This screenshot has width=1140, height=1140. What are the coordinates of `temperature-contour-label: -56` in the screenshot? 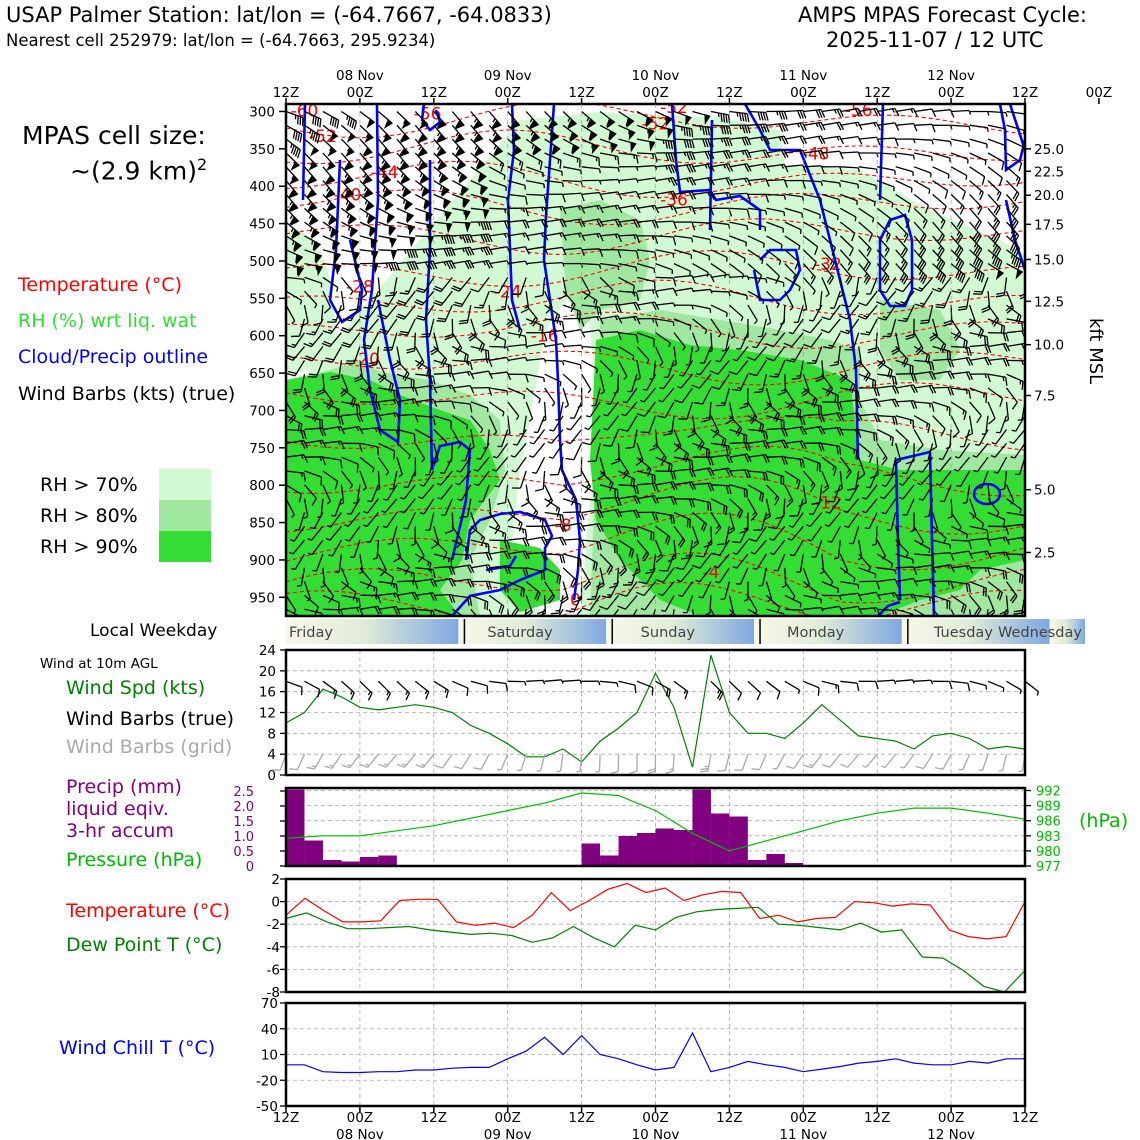 It's located at (859, 111).